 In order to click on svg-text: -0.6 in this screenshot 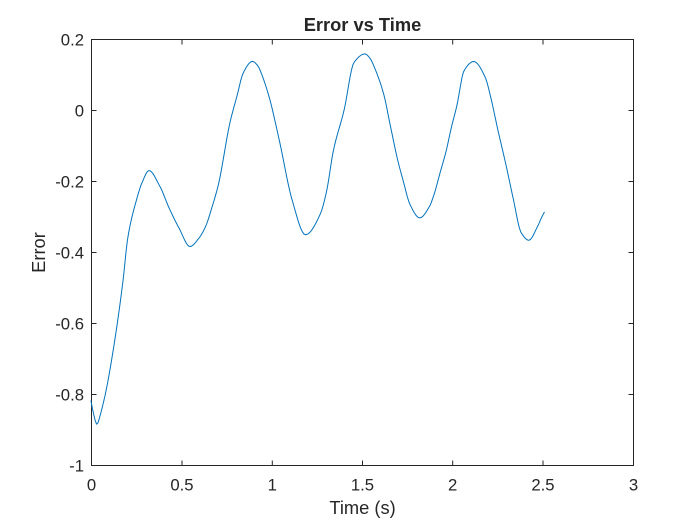, I will do `click(69, 324)`.